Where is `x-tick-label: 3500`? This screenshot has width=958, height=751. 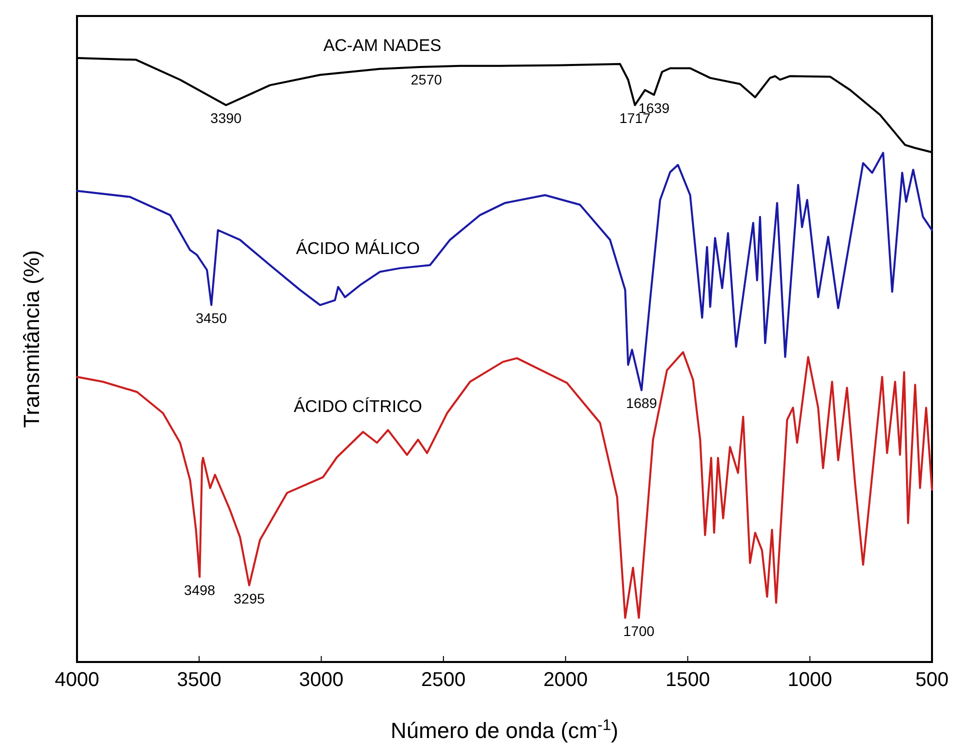
x-tick-label: 3500 is located at coordinates (199, 680).